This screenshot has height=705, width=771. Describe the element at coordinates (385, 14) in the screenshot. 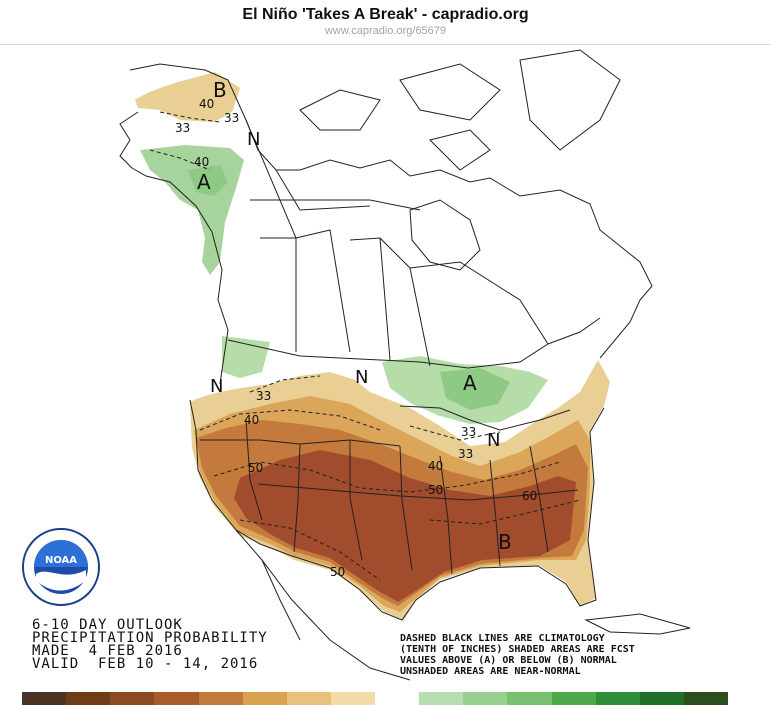

I see `page-title: El Niño 'Takes A Break' - capradio.org` at that location.